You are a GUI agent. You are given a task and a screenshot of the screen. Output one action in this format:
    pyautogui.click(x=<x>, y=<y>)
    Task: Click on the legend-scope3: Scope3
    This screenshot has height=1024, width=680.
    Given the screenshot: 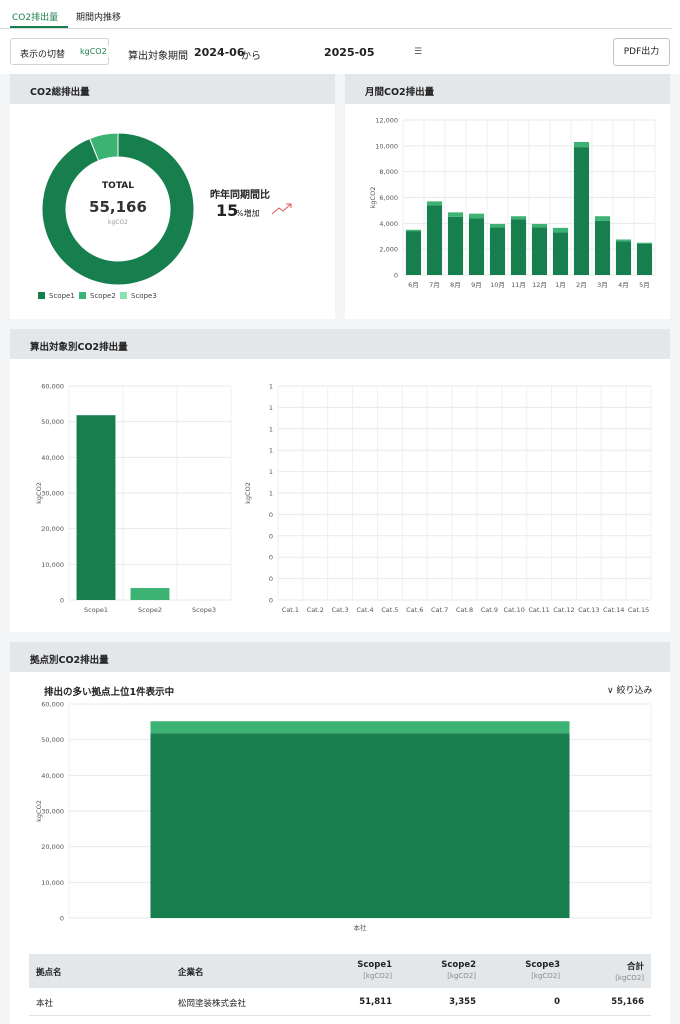 What is the action you would take?
    pyautogui.click(x=138, y=296)
    